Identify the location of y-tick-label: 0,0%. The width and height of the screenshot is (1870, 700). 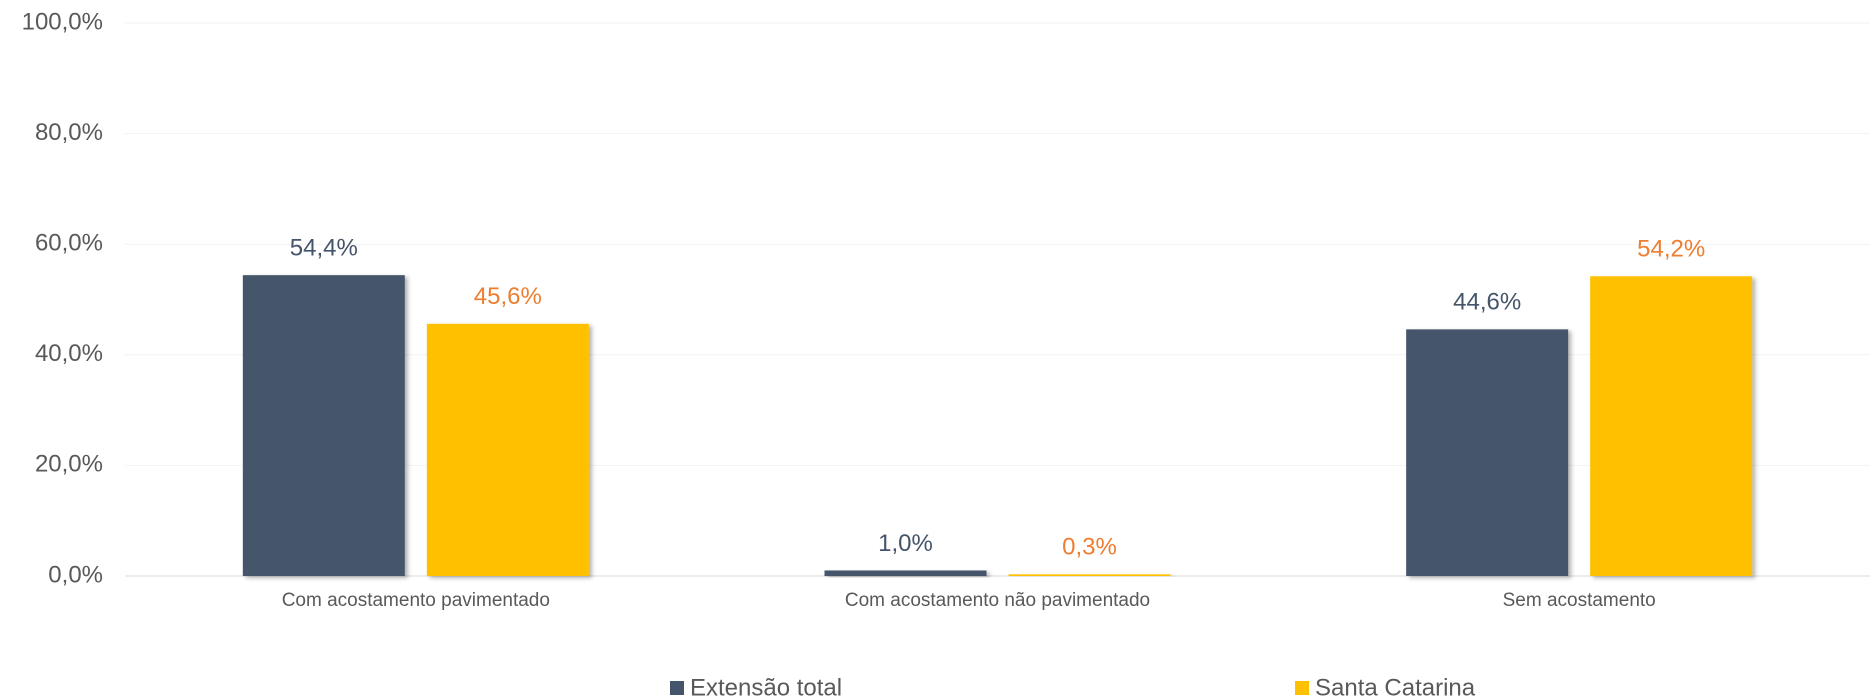
(75, 574).